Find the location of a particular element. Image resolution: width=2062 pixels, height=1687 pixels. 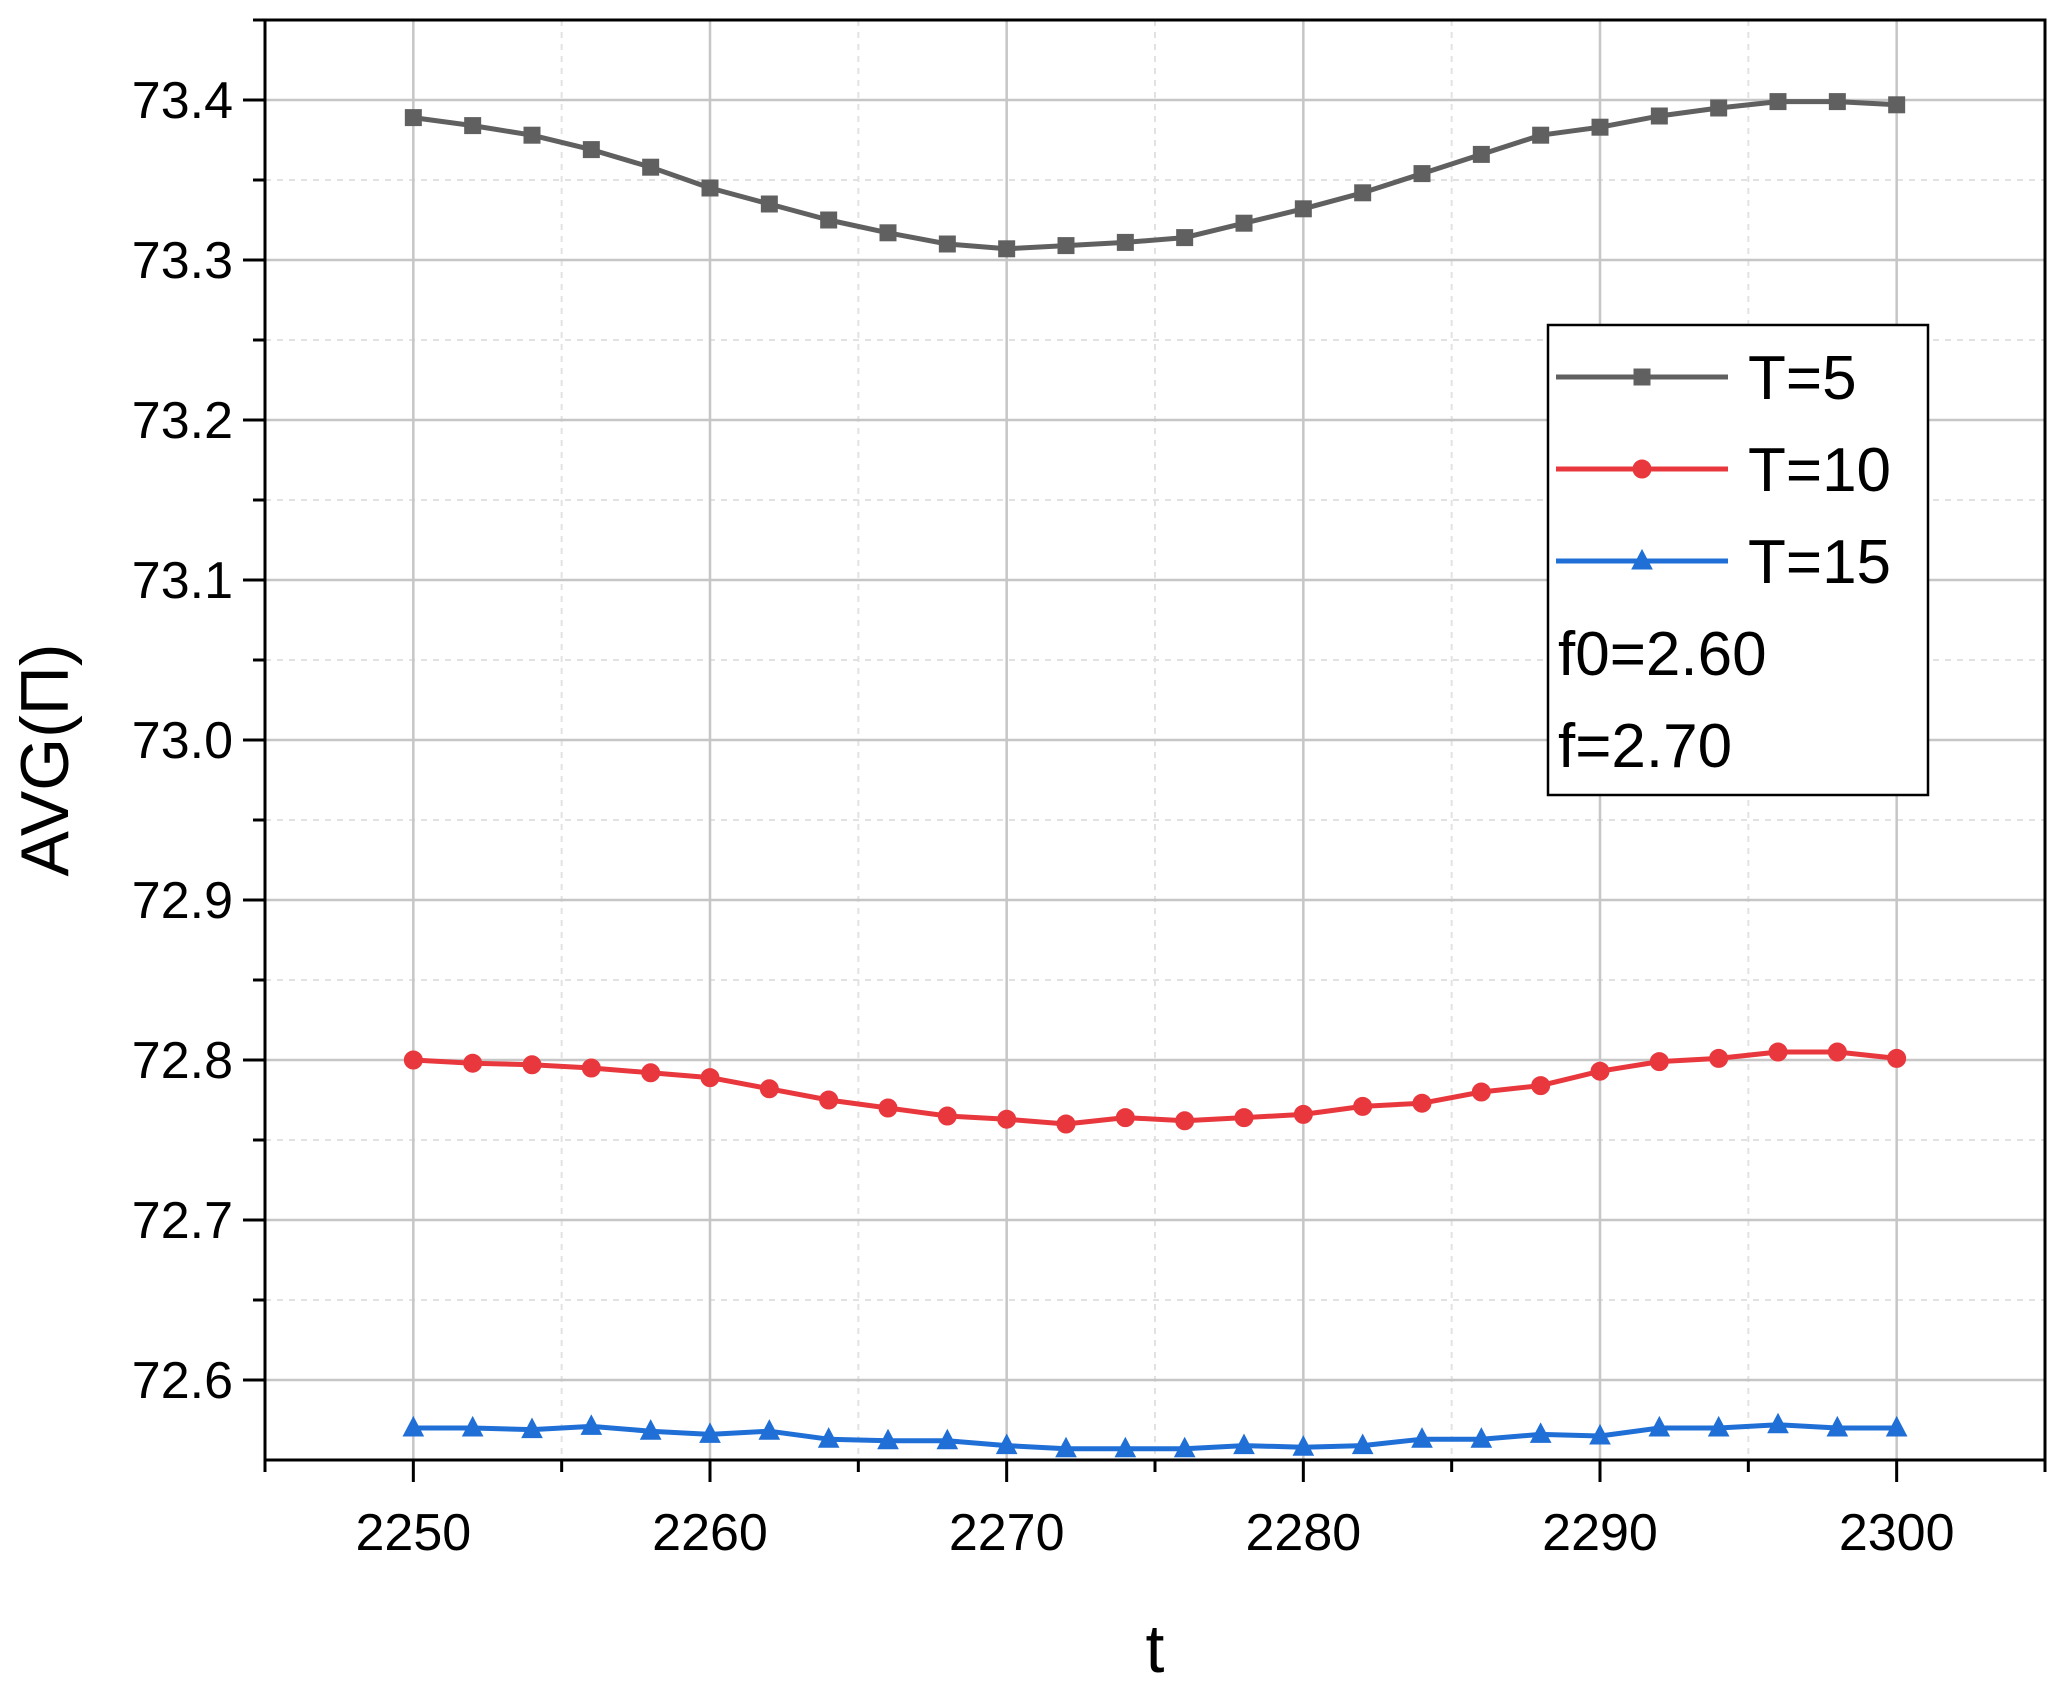

legend-label: T=10 is located at coordinates (1819, 470).